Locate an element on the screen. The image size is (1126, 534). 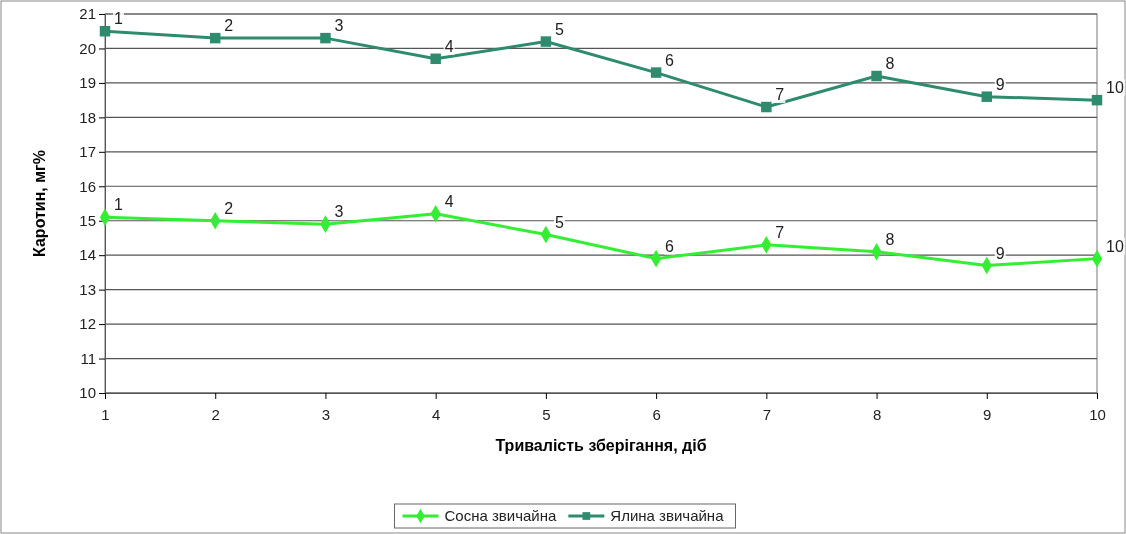
y-tick-label: 21 is located at coordinates (87, 14).